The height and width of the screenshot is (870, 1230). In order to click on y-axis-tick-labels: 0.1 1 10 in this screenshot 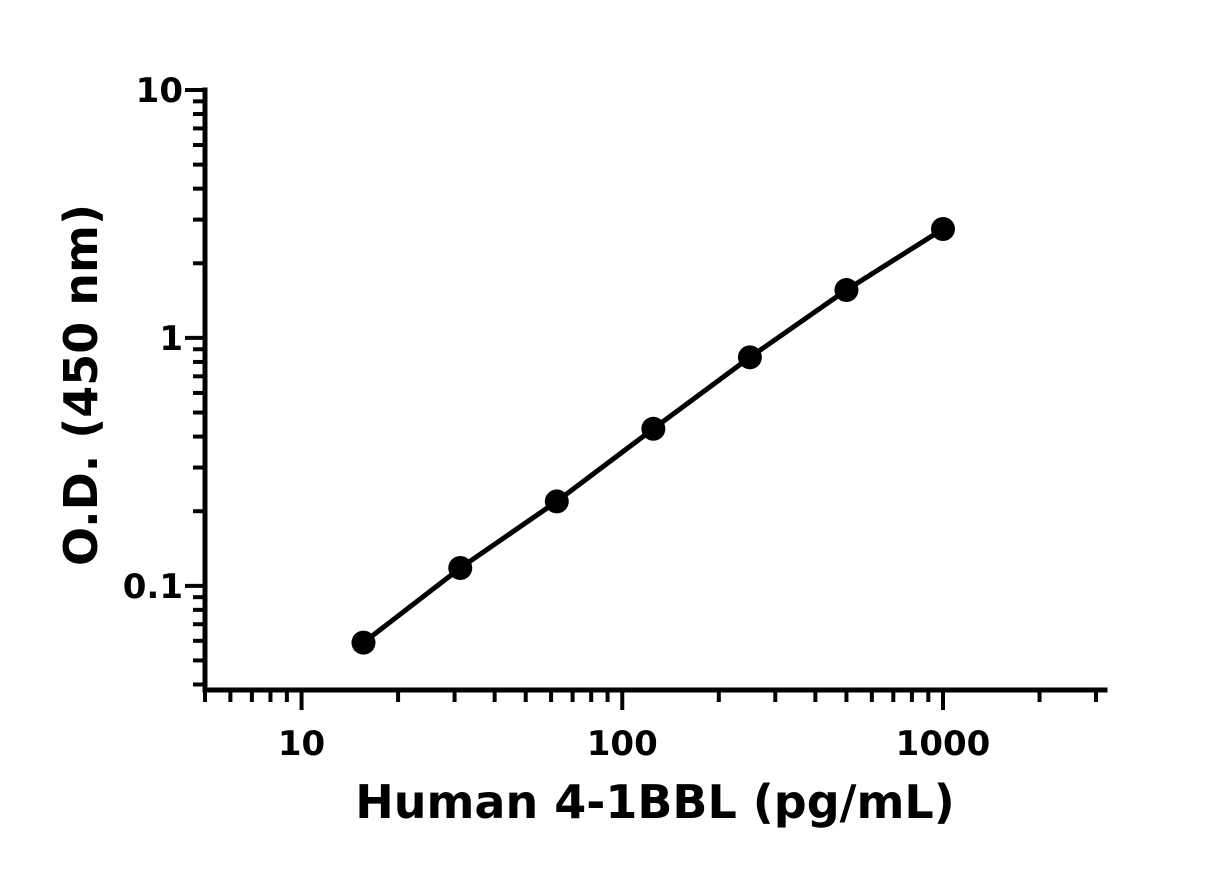, I will do `click(153, 339)`.